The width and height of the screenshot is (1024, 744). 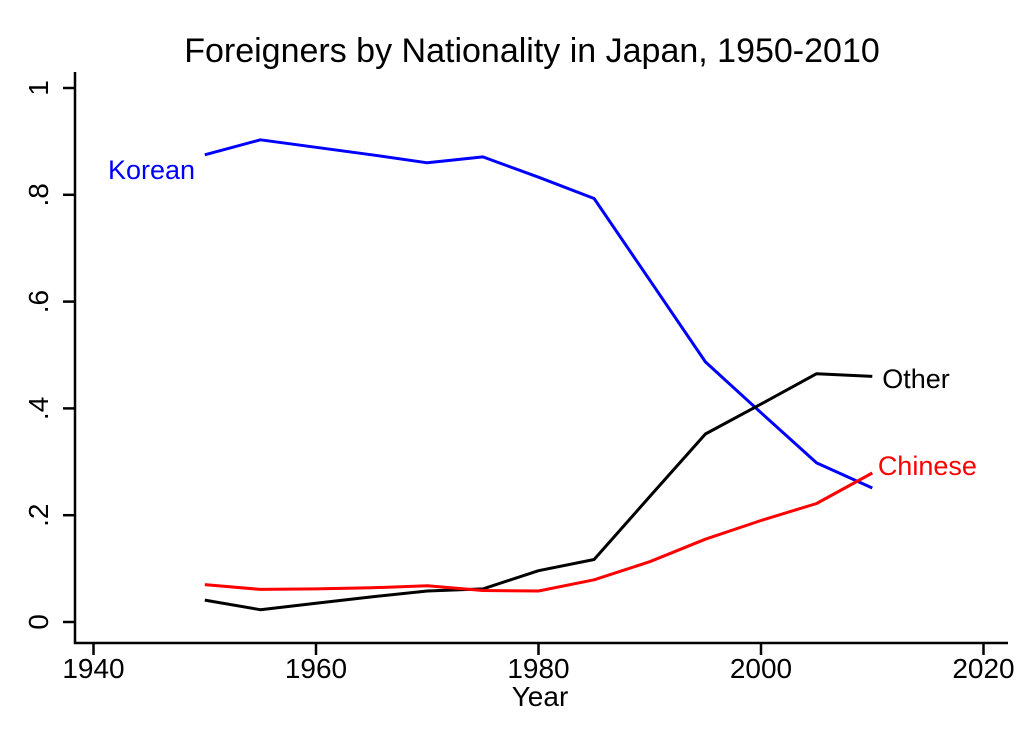 I want to click on x-tick-label: 1960, so click(x=316, y=668).